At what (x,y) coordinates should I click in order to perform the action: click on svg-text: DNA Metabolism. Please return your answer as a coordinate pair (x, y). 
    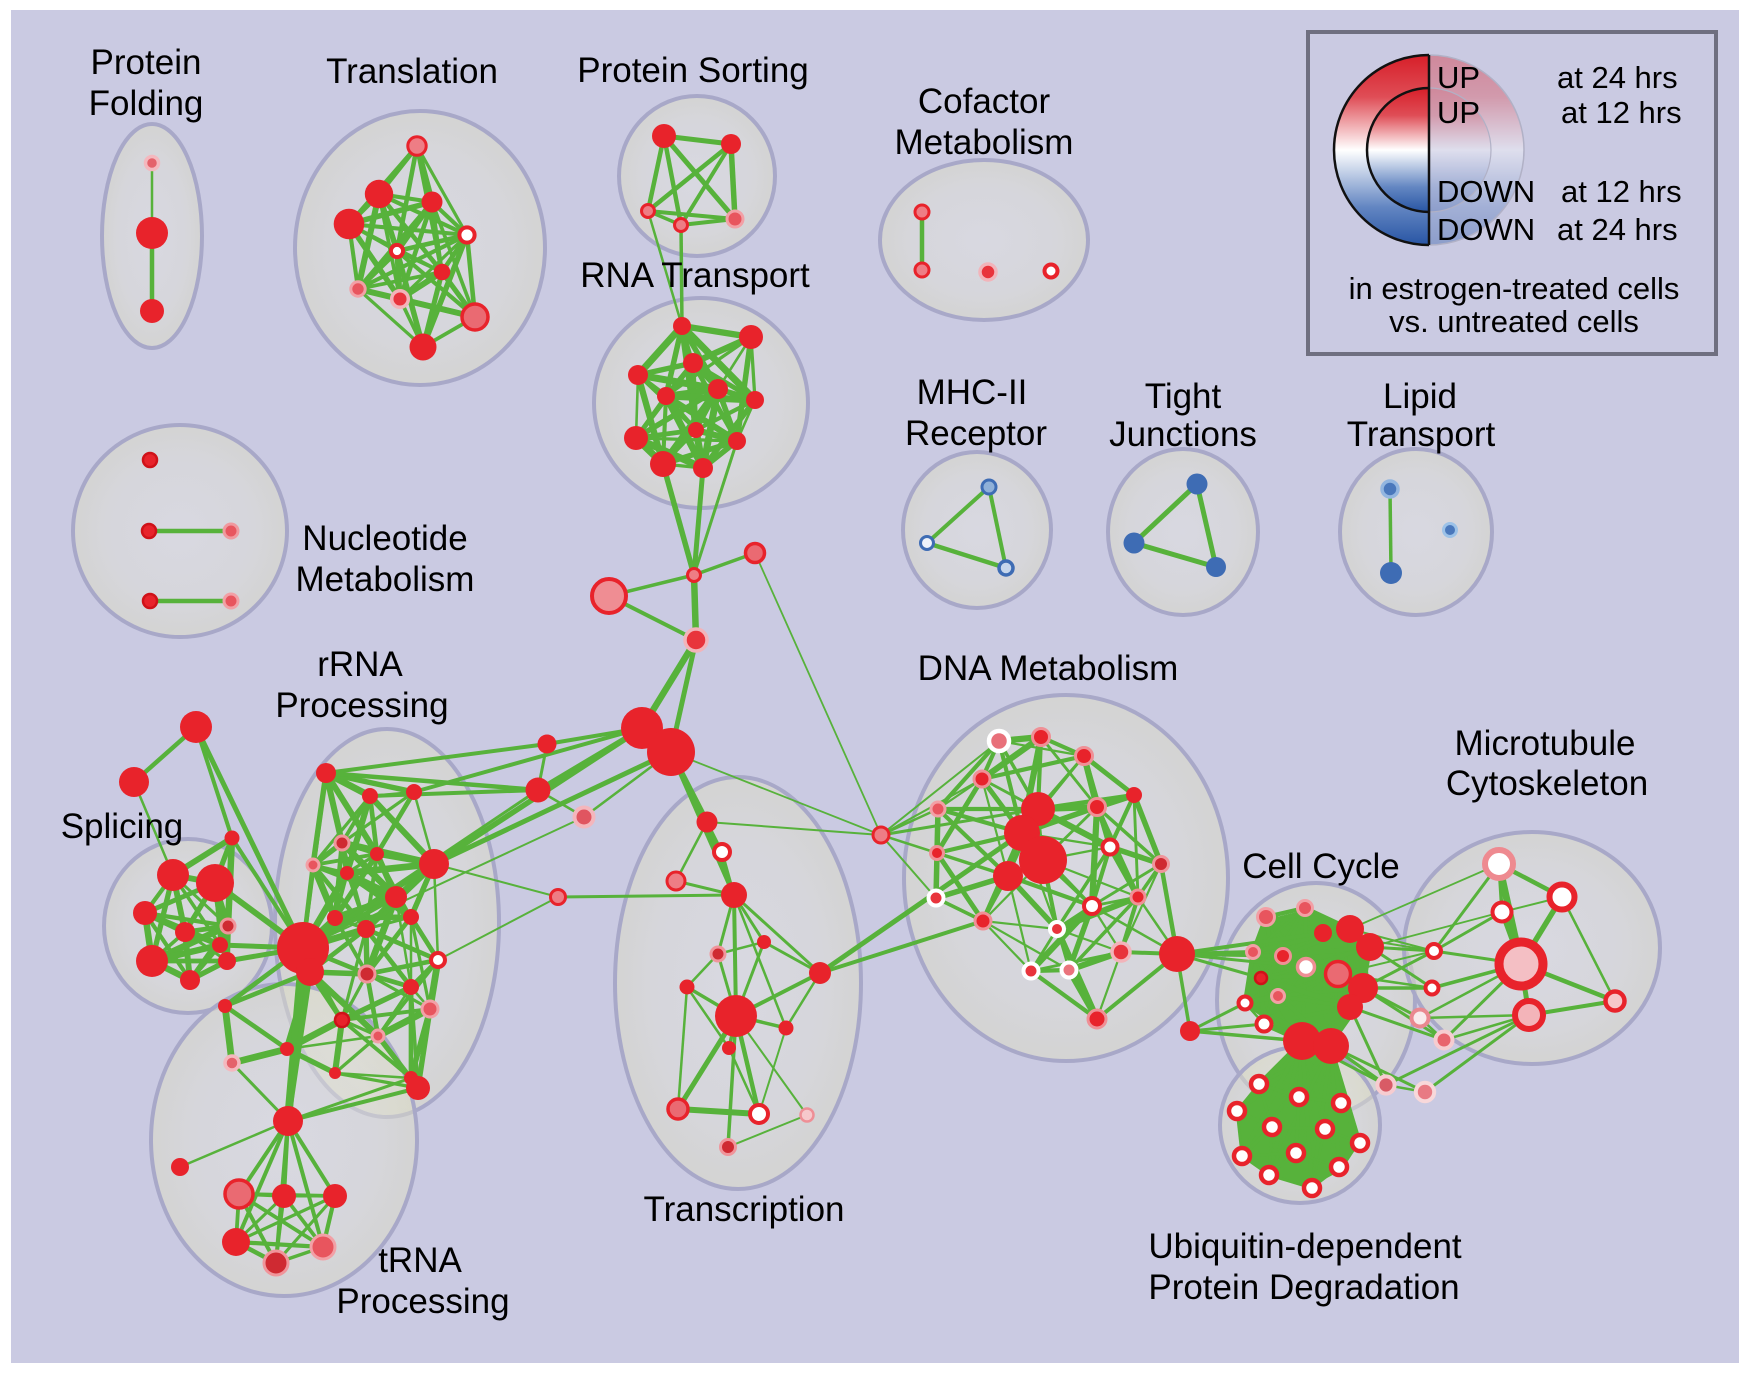
    Looking at the image, I should click on (1048, 668).